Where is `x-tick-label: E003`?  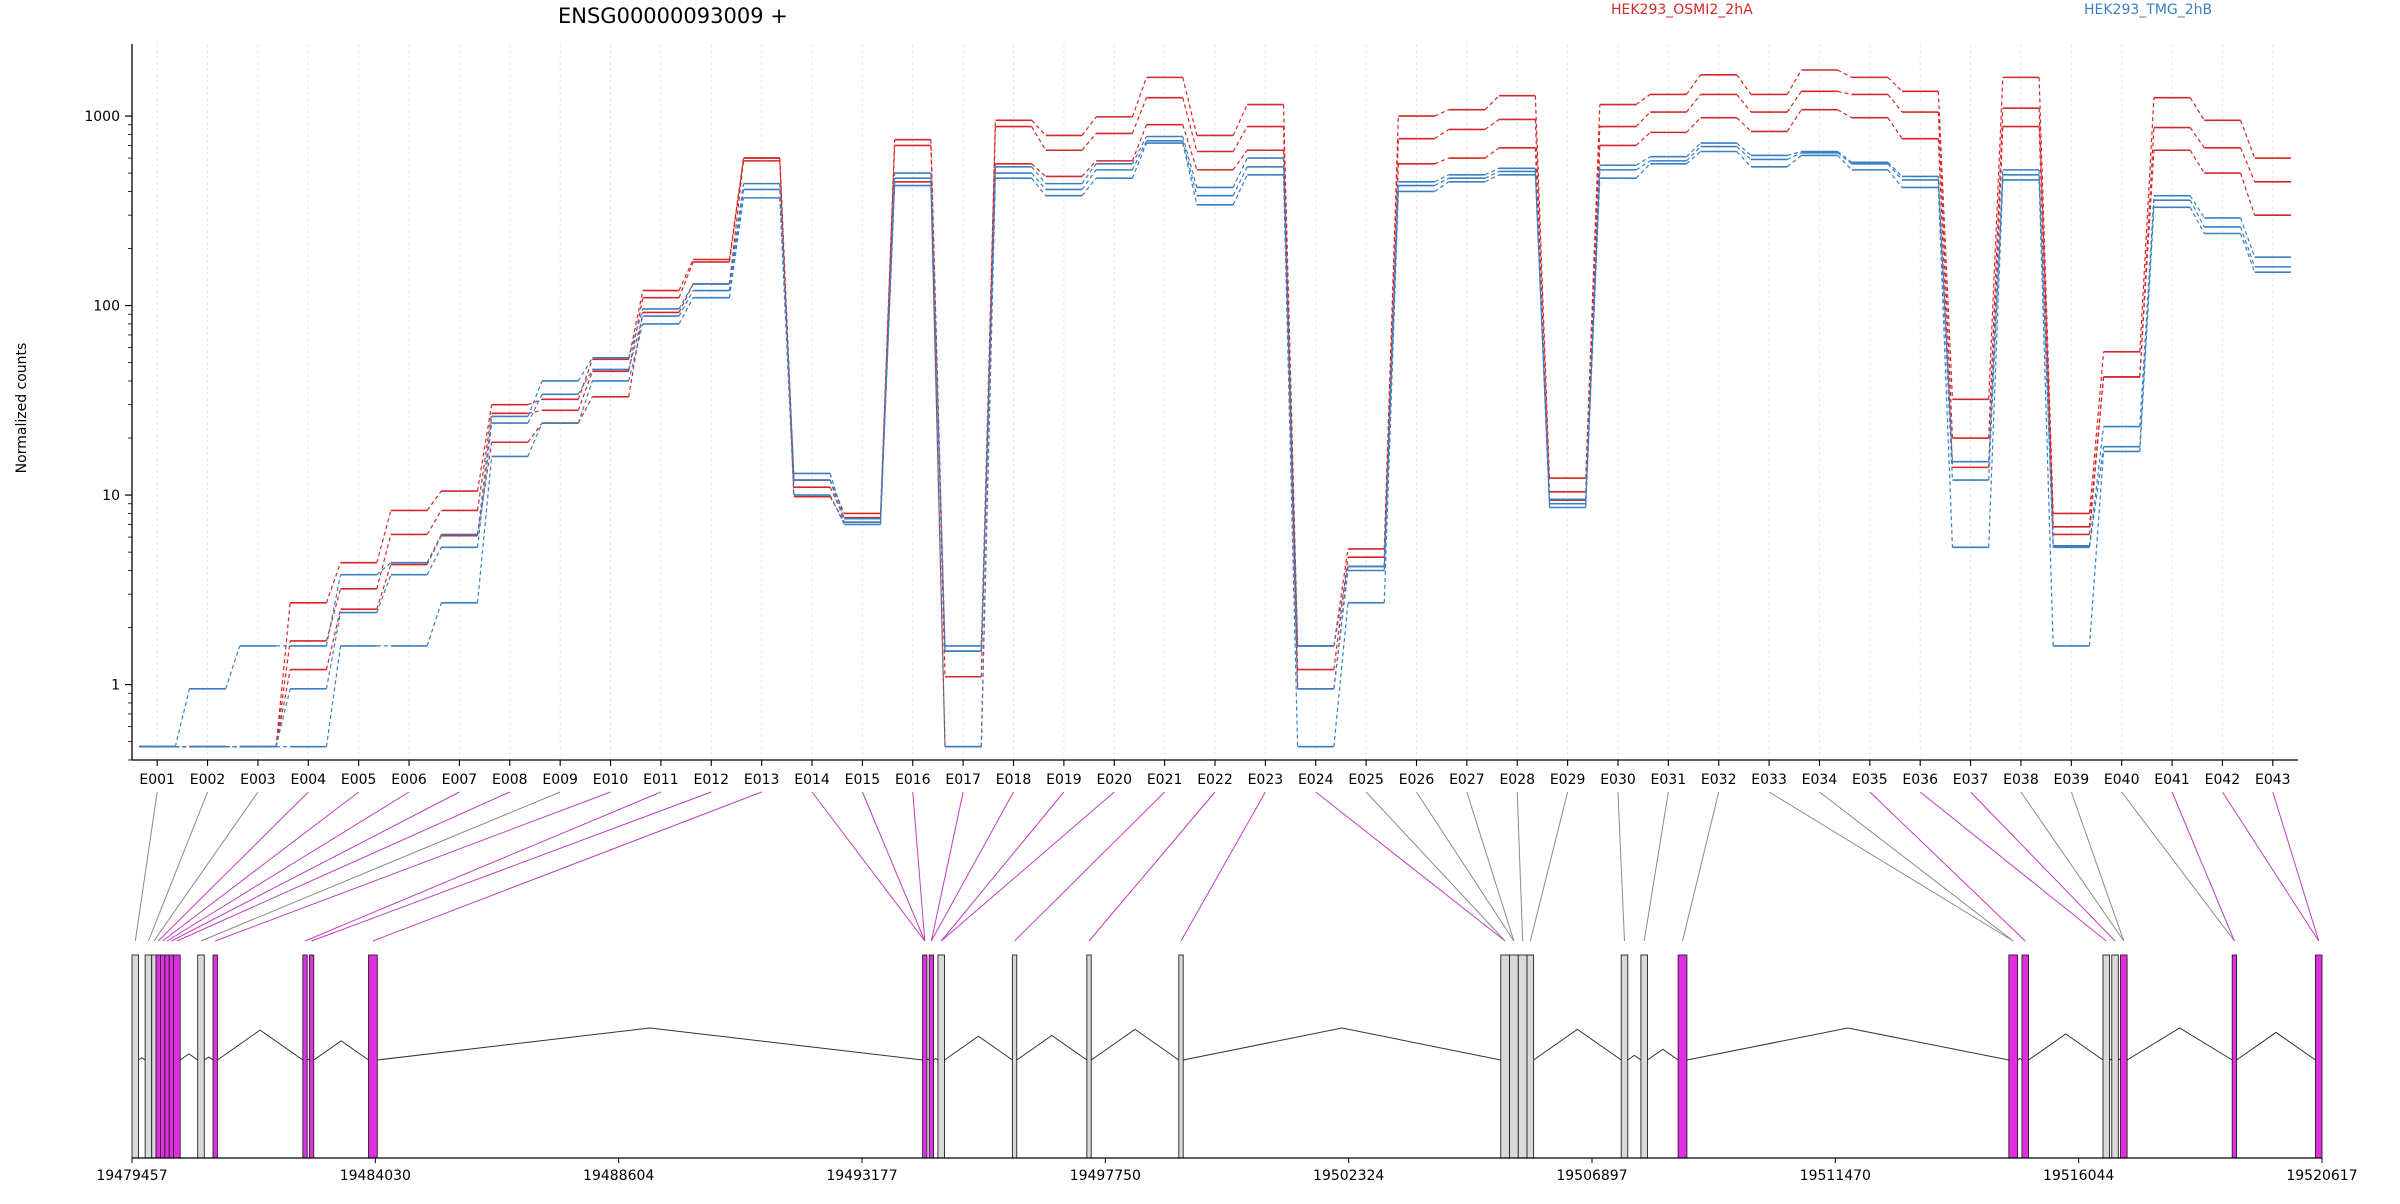
x-tick-label: E003 is located at coordinates (258, 780).